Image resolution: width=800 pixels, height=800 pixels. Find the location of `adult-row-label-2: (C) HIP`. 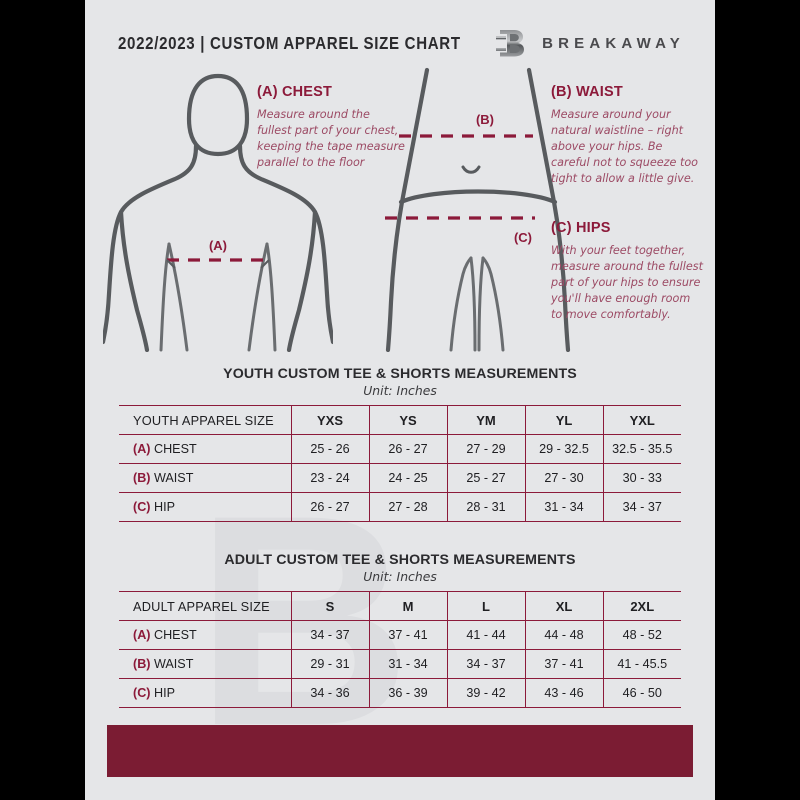

adult-row-label-2: (C) HIP is located at coordinates (205, 693).